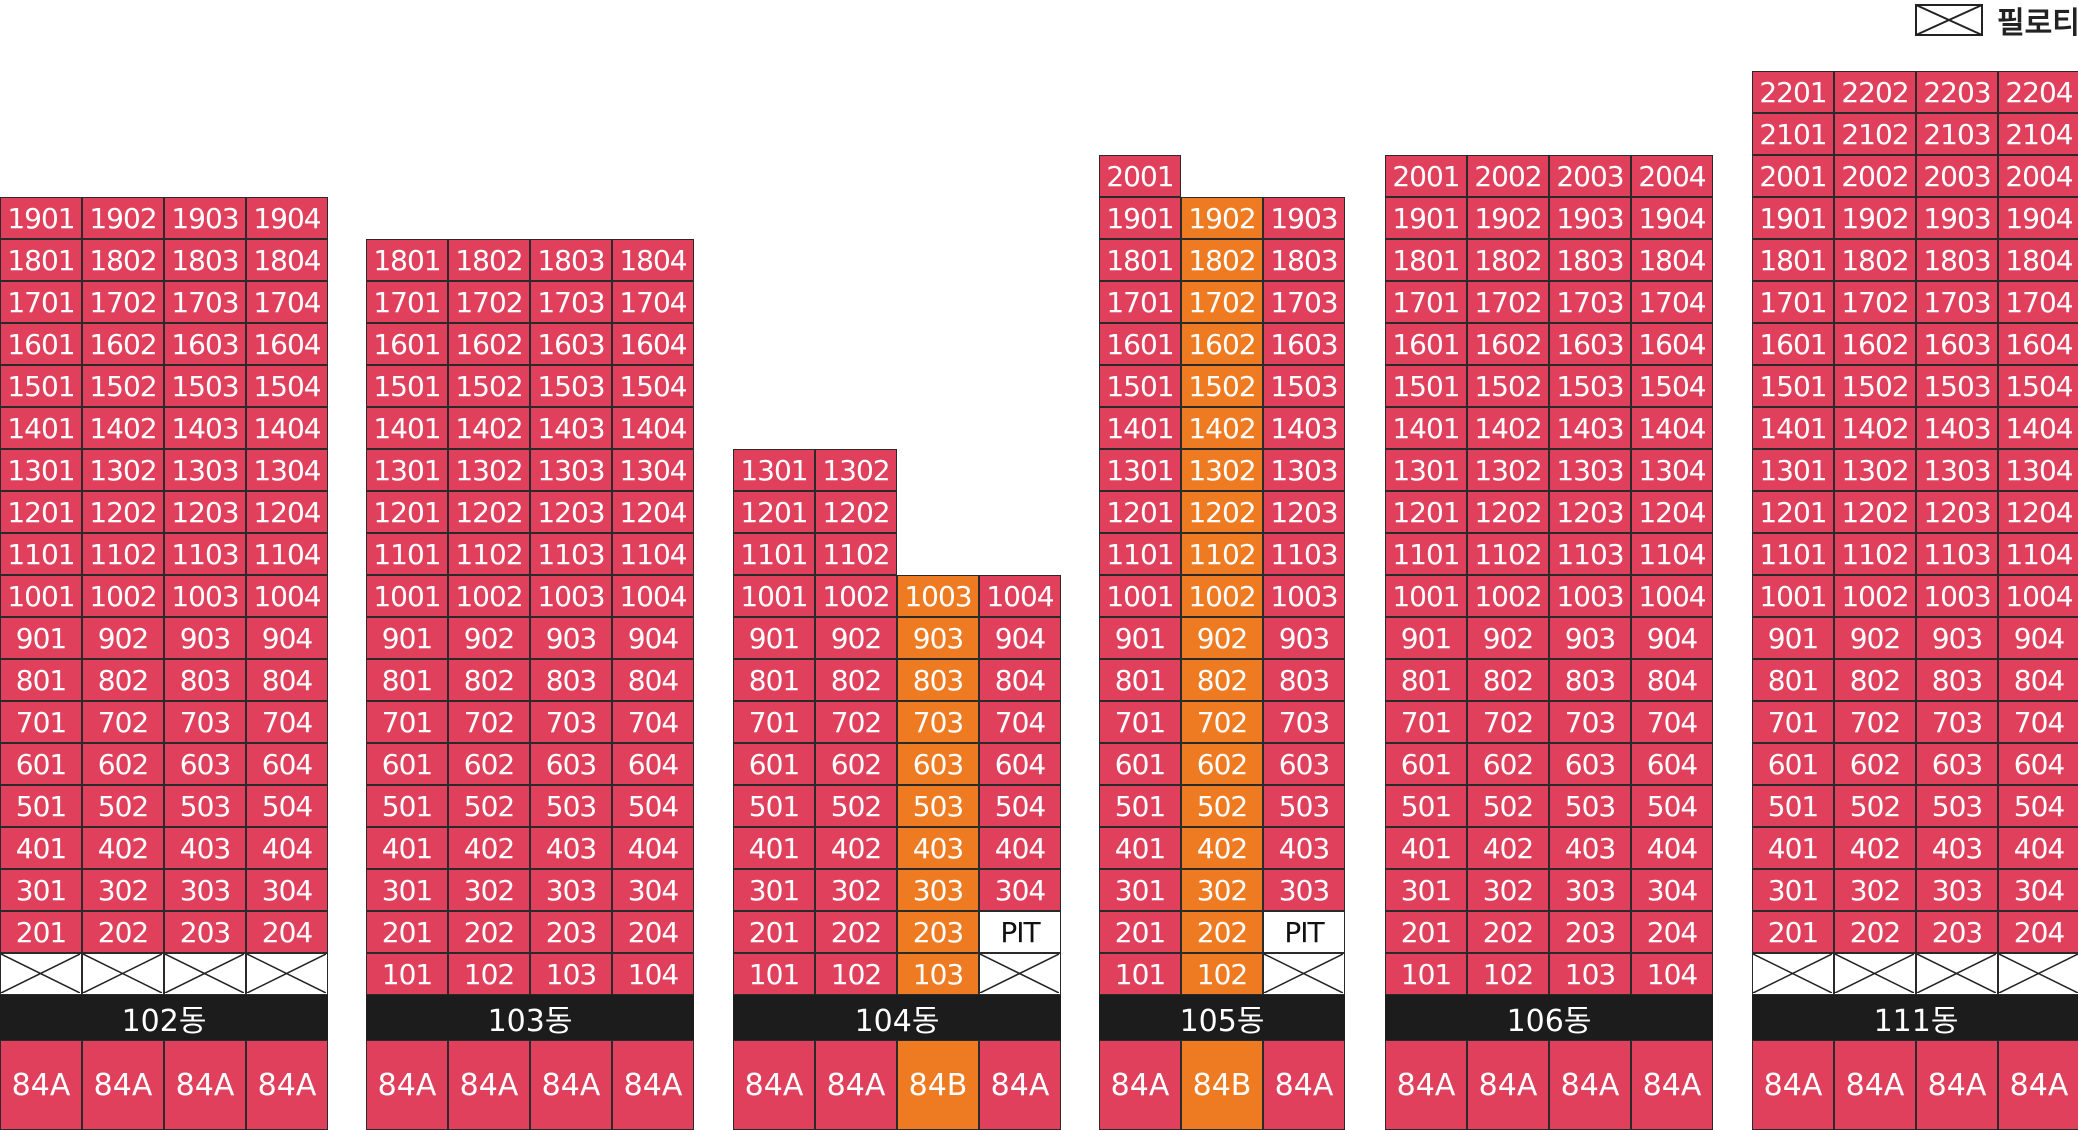 Image resolution: width=2078 pixels, height=1130 pixels. What do you see at coordinates (40, 973) in the screenshot?
I see `piloti-x-icon` at bounding box center [40, 973].